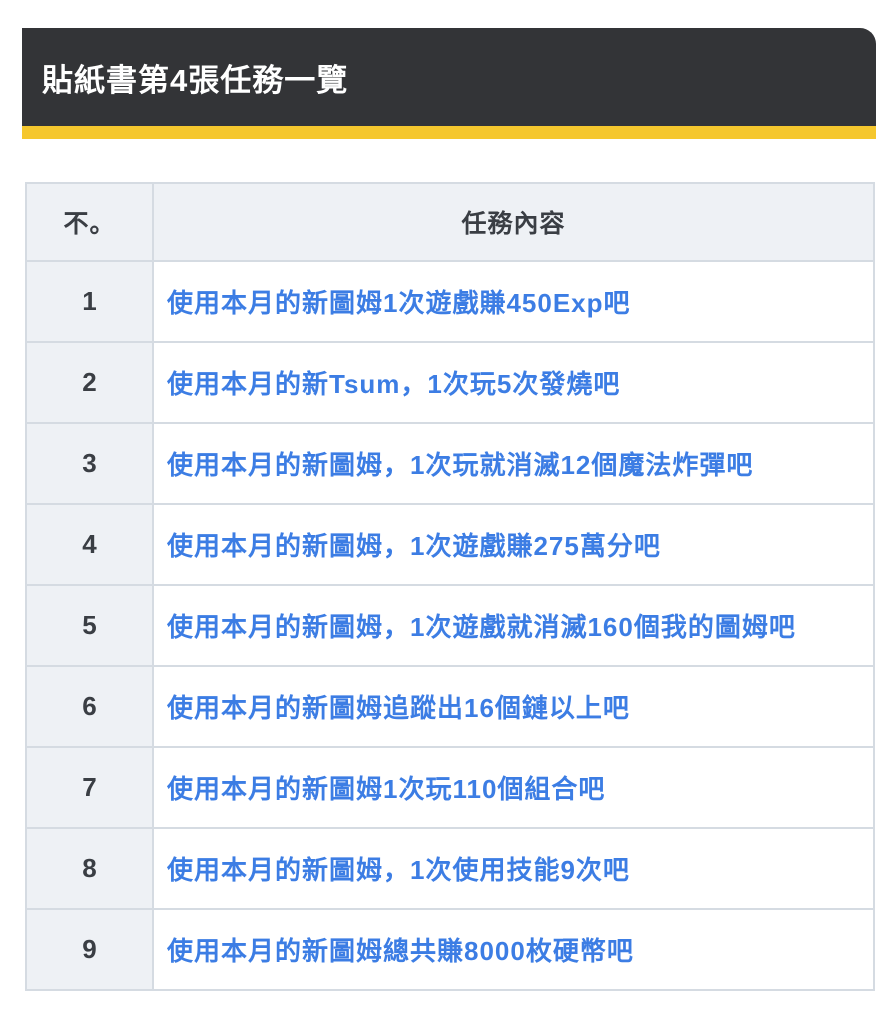 The image size is (896, 1024). What do you see at coordinates (386, 789) in the screenshot?
I see `task-link: 使用本月的新圖姆1次玩110個組合吧` at bounding box center [386, 789].